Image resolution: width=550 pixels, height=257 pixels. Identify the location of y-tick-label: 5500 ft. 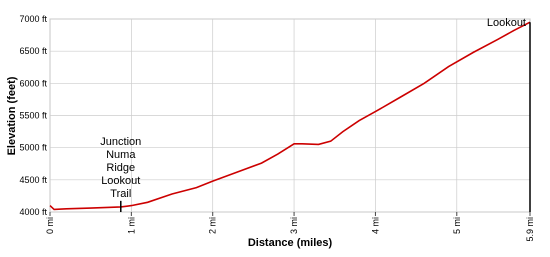
(33, 116).